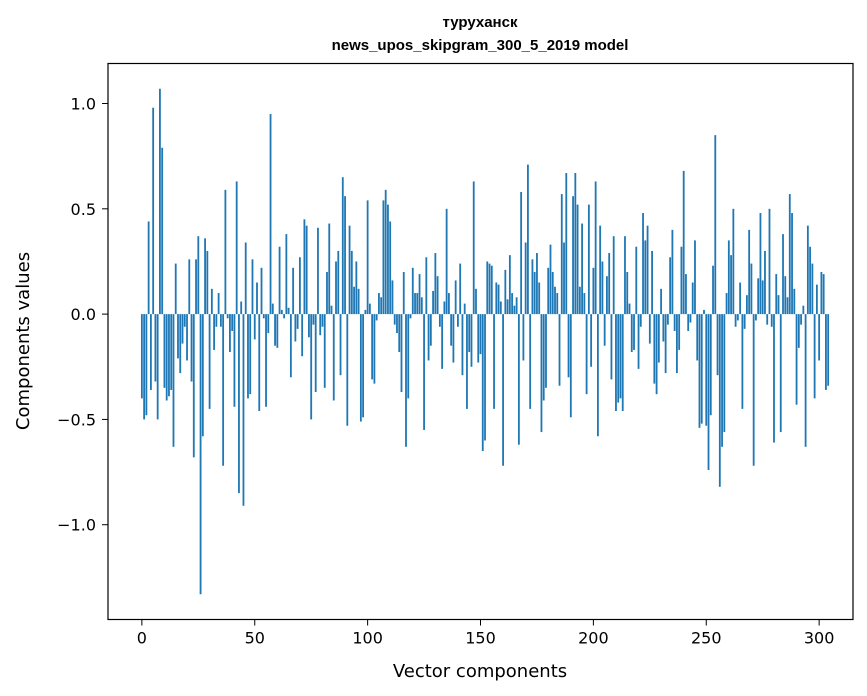 This screenshot has width=867, height=696. I want to click on y-tick-label: 0.5, so click(83, 209).